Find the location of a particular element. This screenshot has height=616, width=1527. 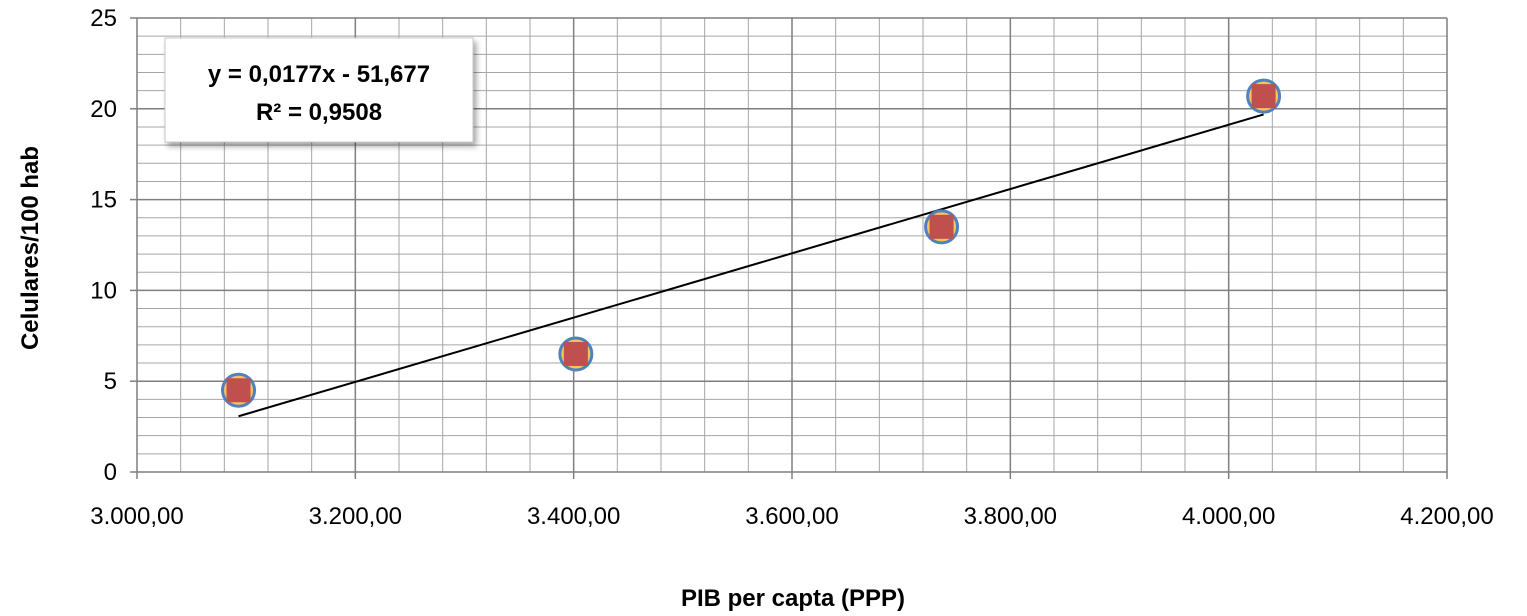

trendline-equation-box: y = 0,0177x - 51,677 R² = 0,9508 is located at coordinates (319, 90).